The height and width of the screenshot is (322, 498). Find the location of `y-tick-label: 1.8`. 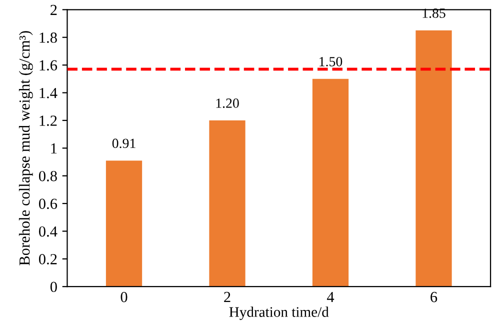

y-tick-label: 1.8 is located at coordinates (48, 37).